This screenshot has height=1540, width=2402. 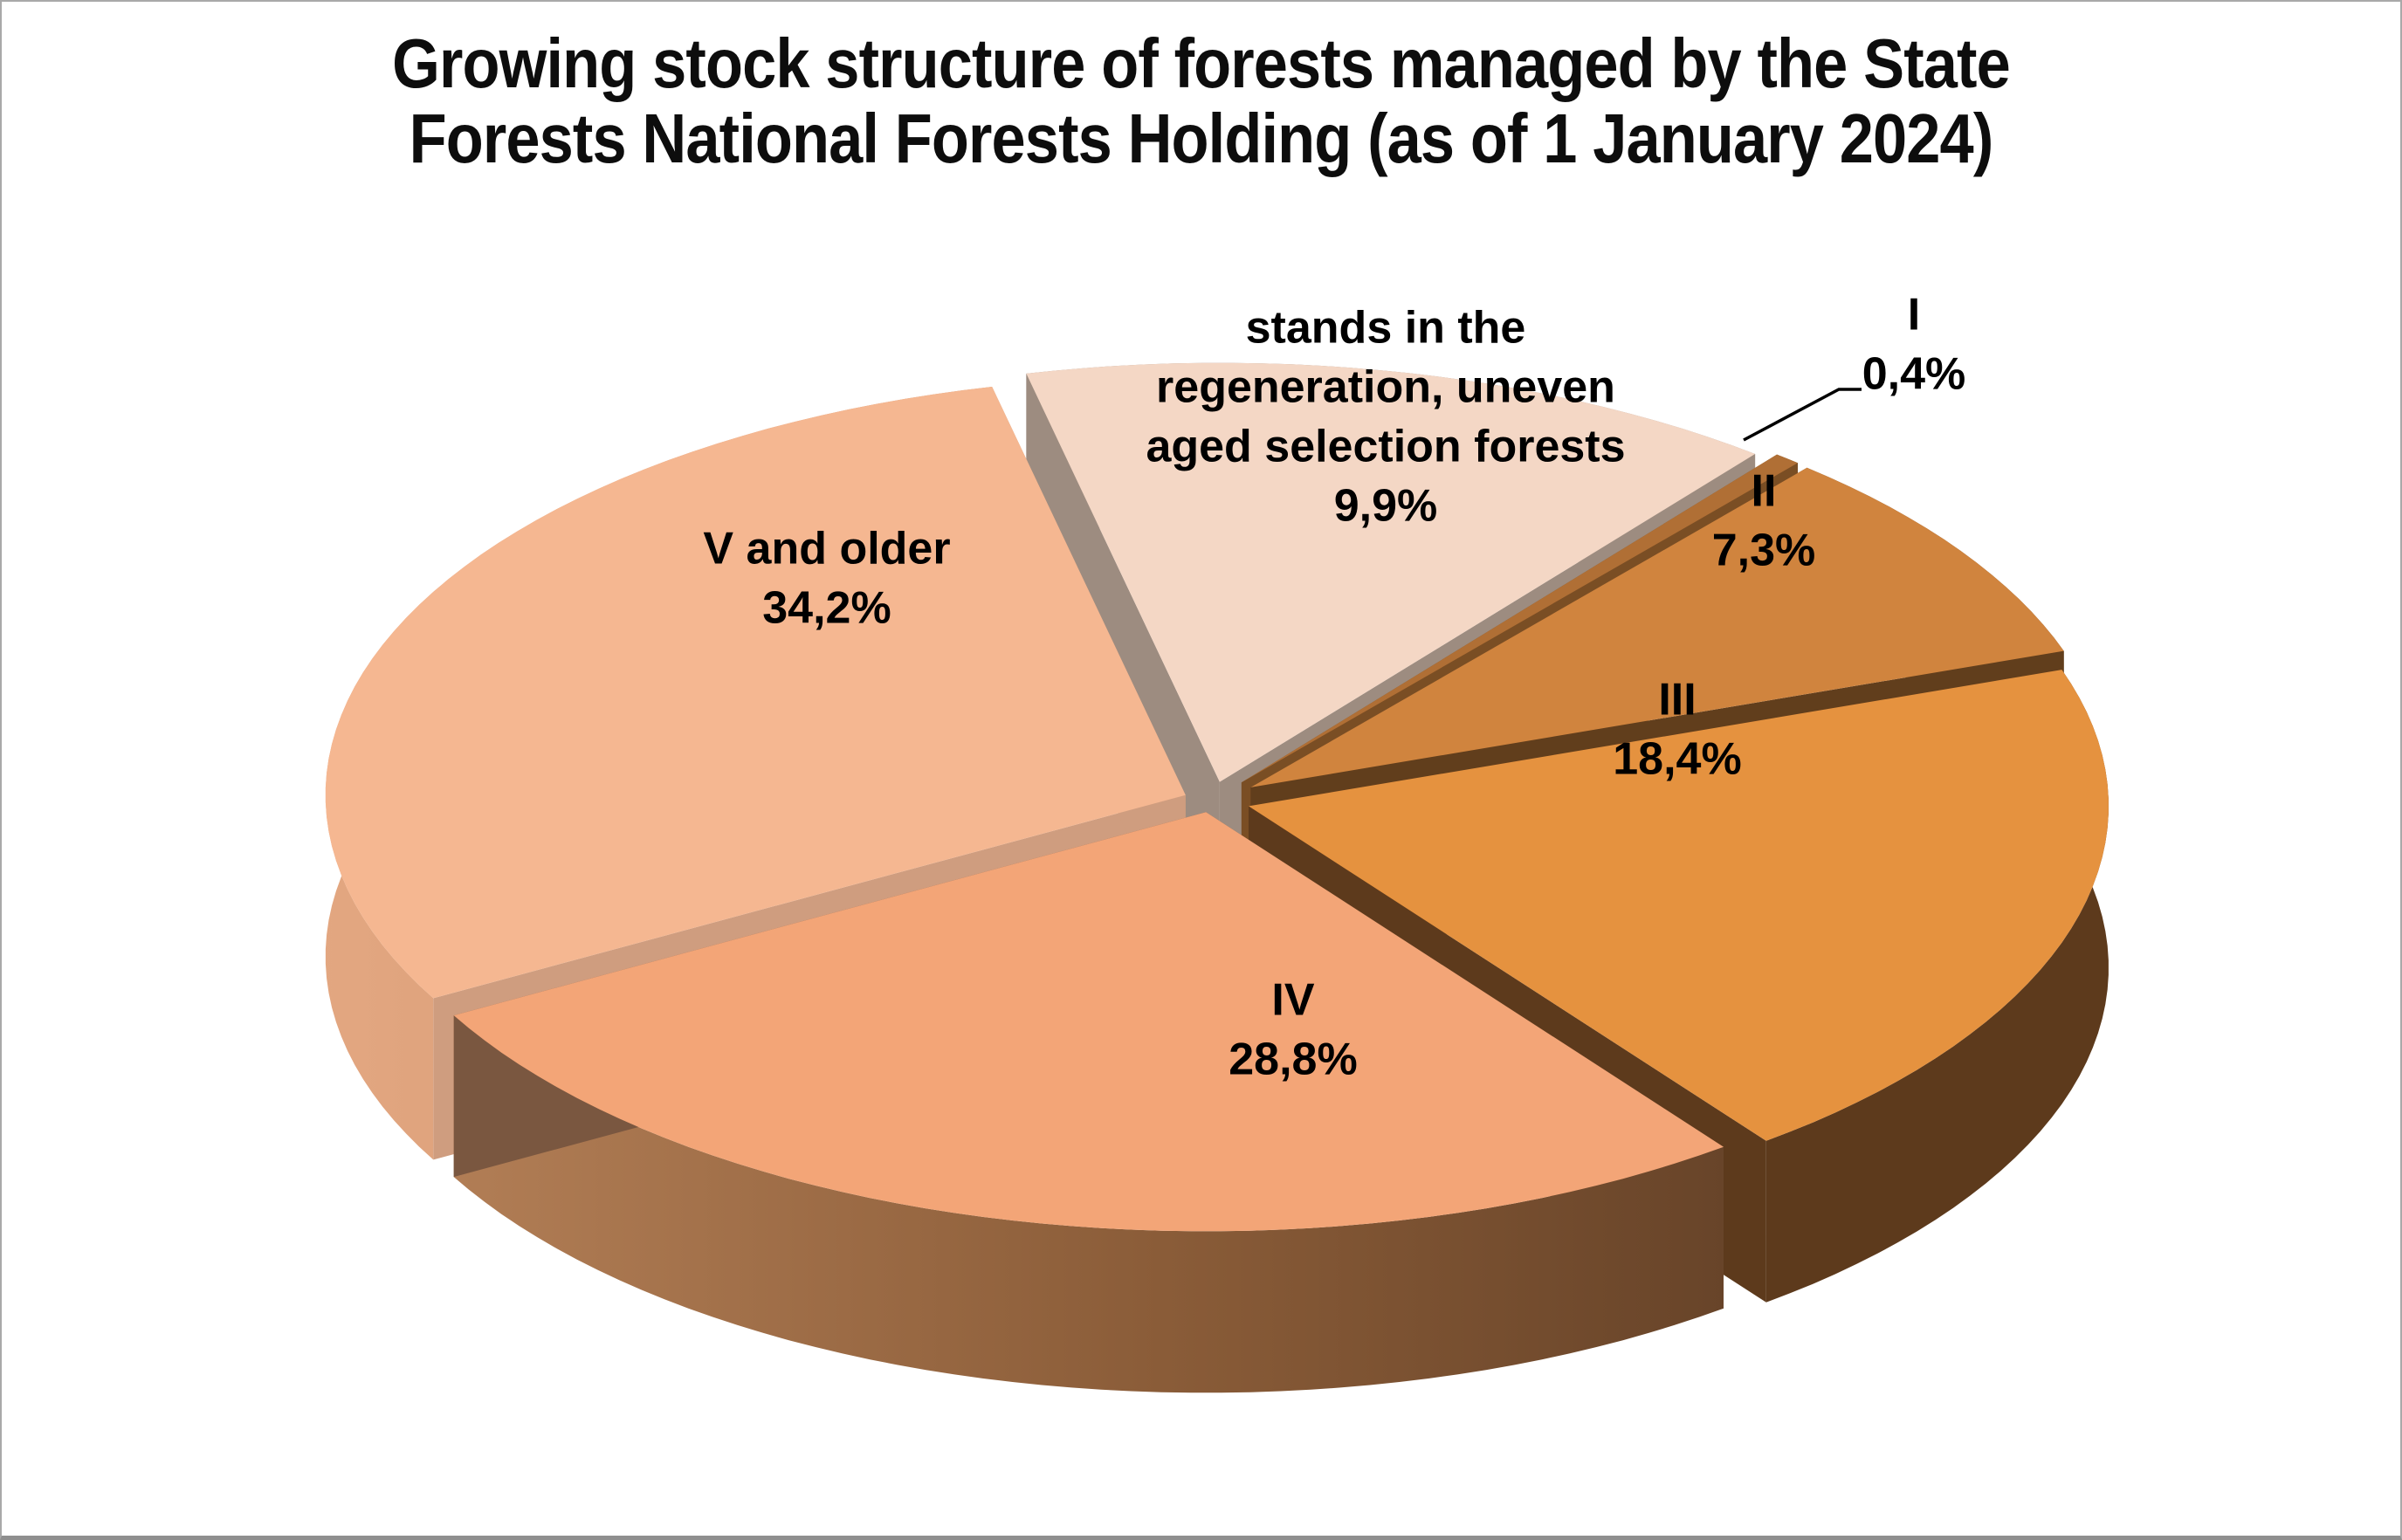 I want to click on pie-slice-class-iii, so click(x=1679, y=905).